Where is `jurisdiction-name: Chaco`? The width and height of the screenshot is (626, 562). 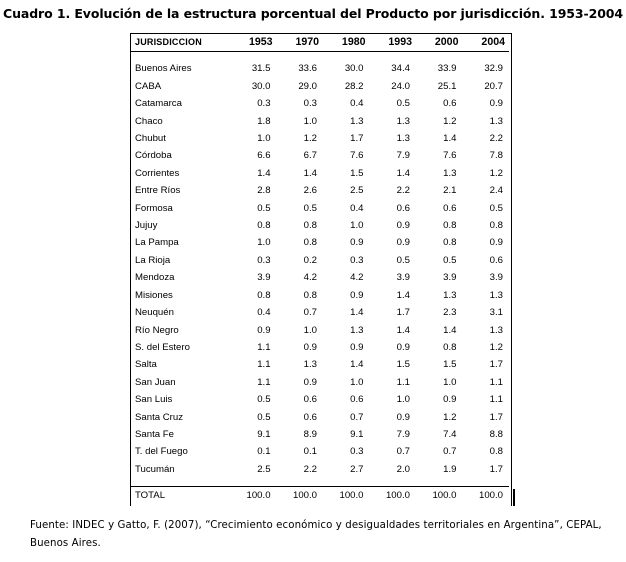
jurisdiction-name: Chaco is located at coordinates (149, 121).